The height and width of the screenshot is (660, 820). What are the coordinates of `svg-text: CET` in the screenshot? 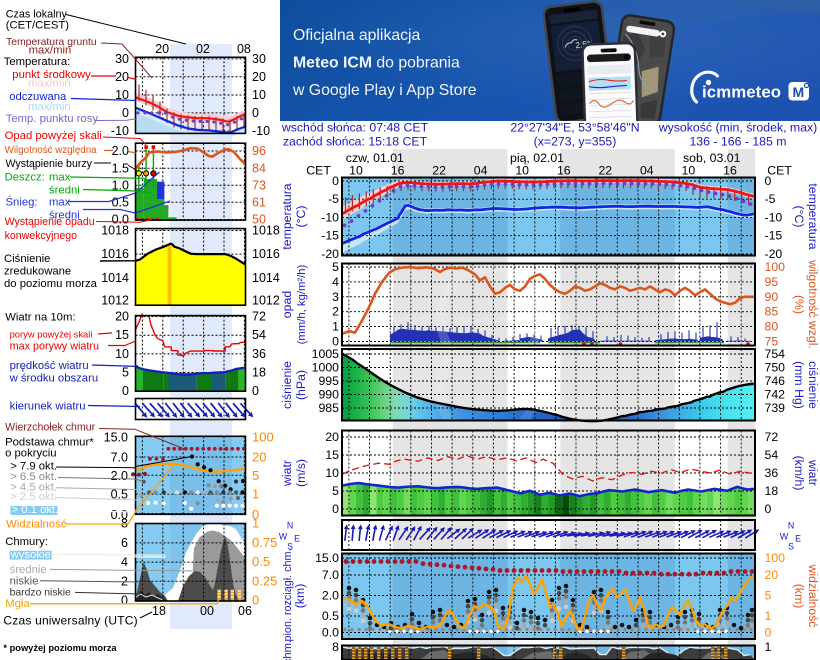 It's located at (318, 171).